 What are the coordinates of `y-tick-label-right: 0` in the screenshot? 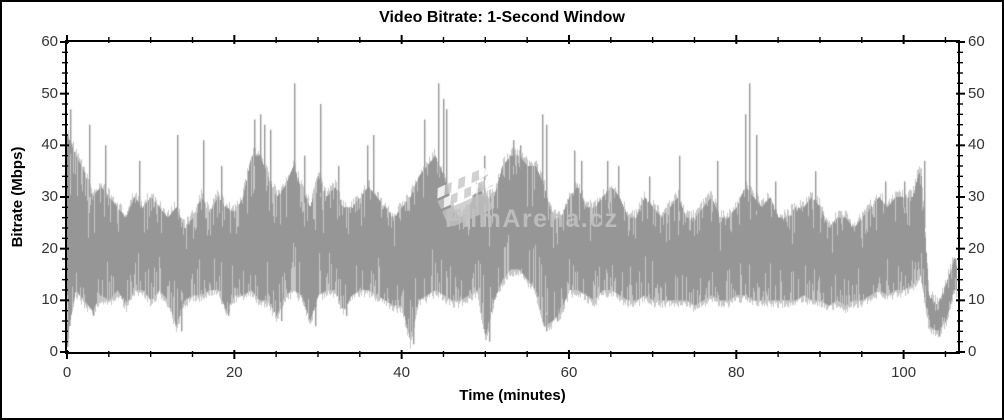 It's located at (972, 351).